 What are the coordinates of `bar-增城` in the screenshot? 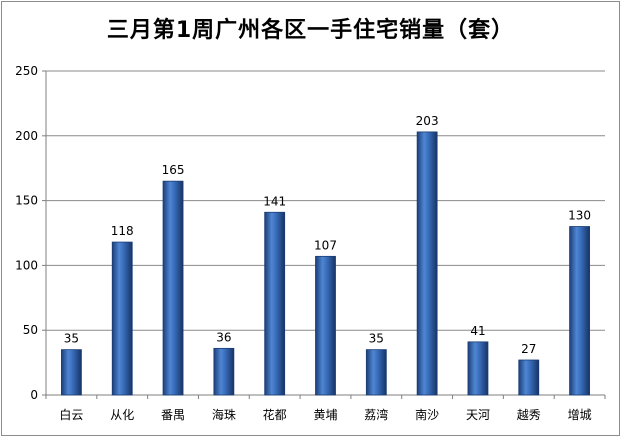 It's located at (579, 311).